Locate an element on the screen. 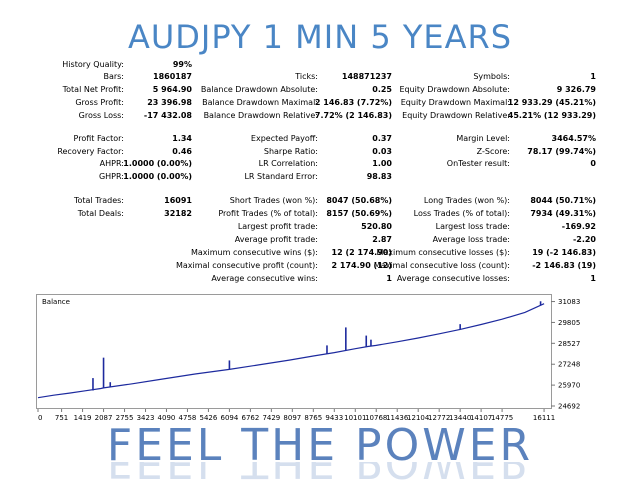 The image size is (640, 480). y-tick-label: 27248 is located at coordinates (569, 365).